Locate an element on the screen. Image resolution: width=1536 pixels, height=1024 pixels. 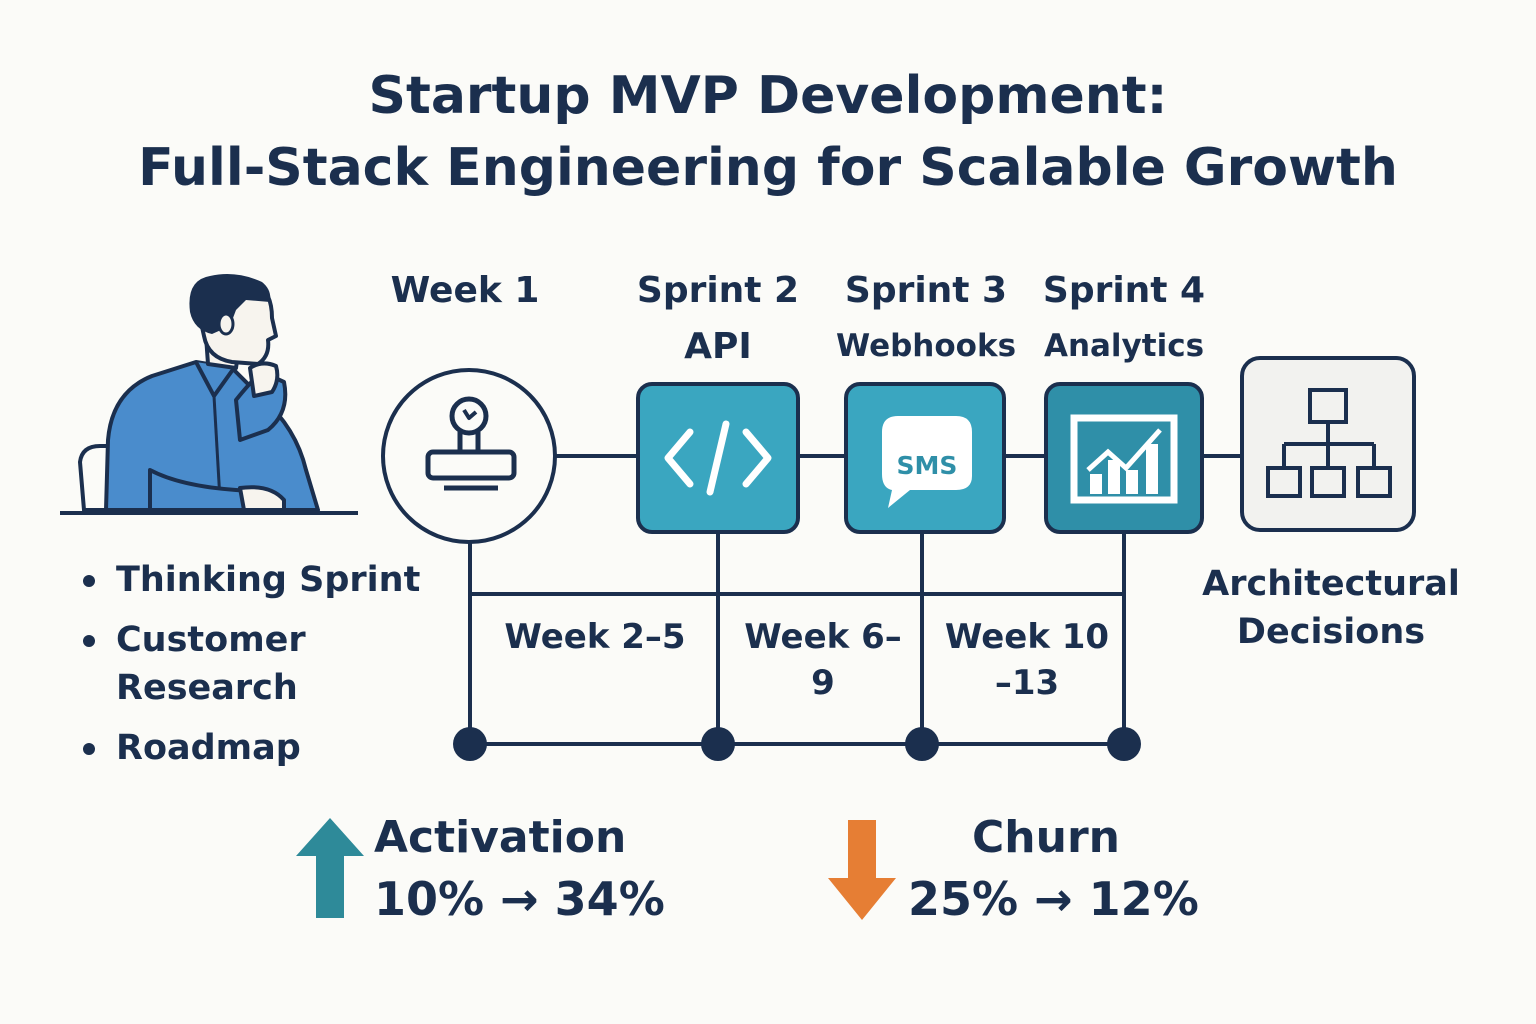
stage-sprint-2-node is located at coordinates (718, 458).